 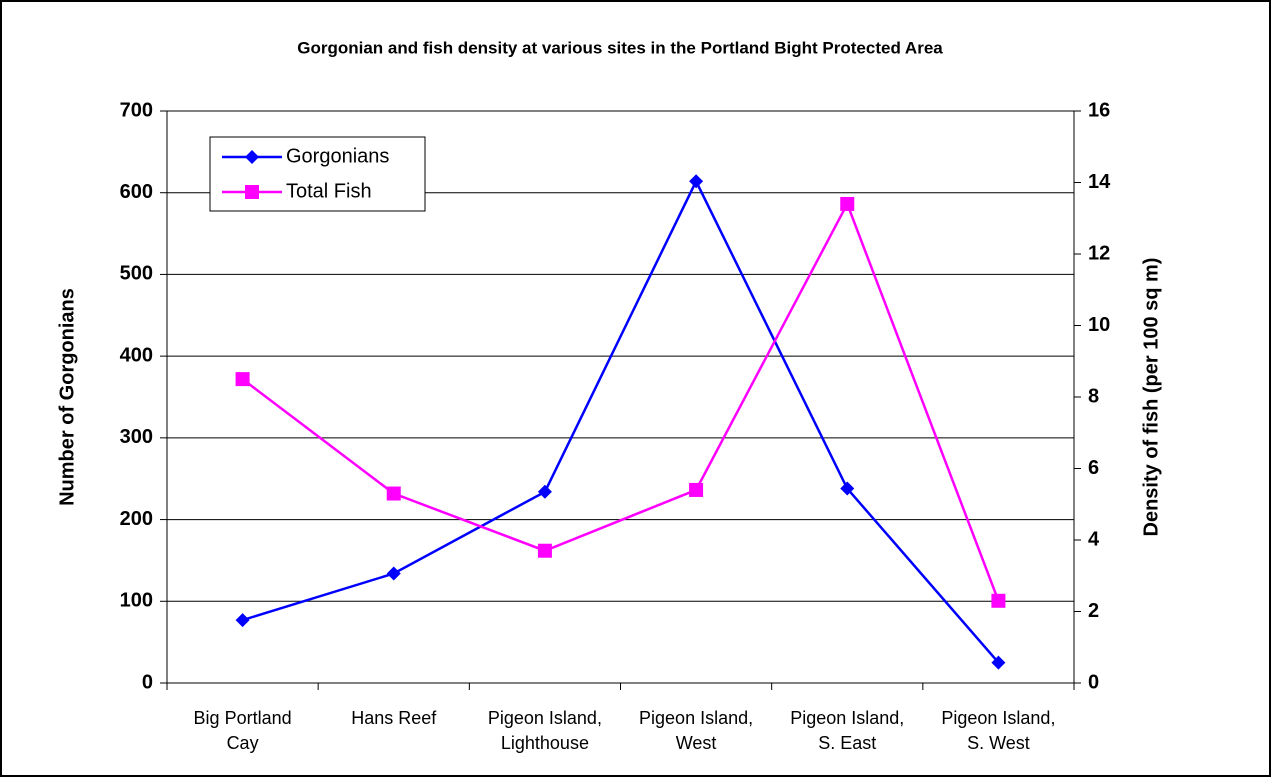 What do you see at coordinates (136, 192) in the screenshot?
I see `y-tick-label: 600` at bounding box center [136, 192].